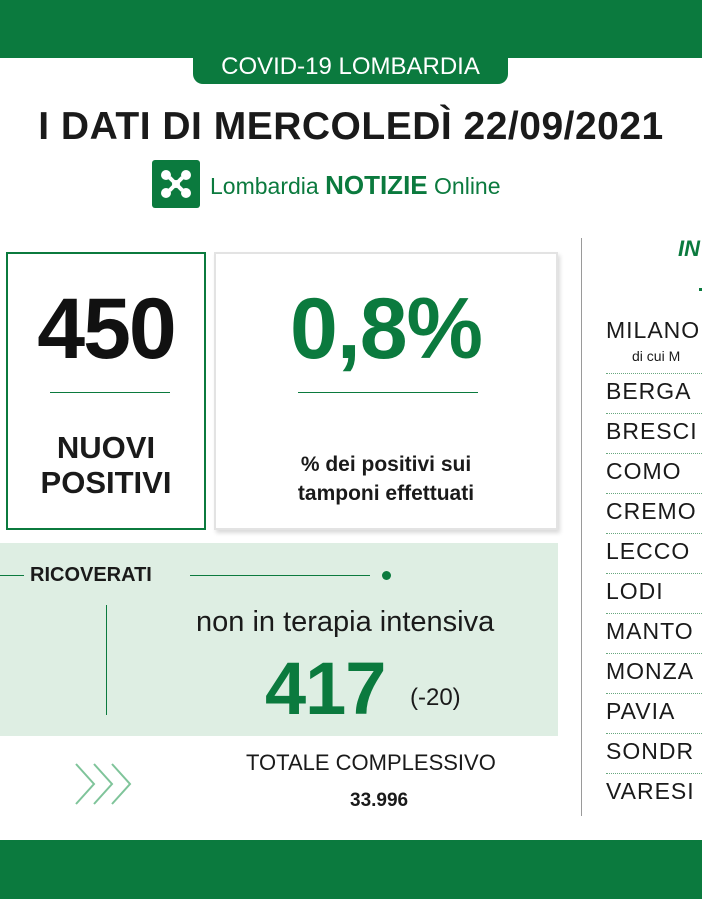 The width and height of the screenshot is (702, 899). Describe the element at coordinates (345, 622) in the screenshot. I see `ricoverati-label: non in terapia intensiva` at that location.